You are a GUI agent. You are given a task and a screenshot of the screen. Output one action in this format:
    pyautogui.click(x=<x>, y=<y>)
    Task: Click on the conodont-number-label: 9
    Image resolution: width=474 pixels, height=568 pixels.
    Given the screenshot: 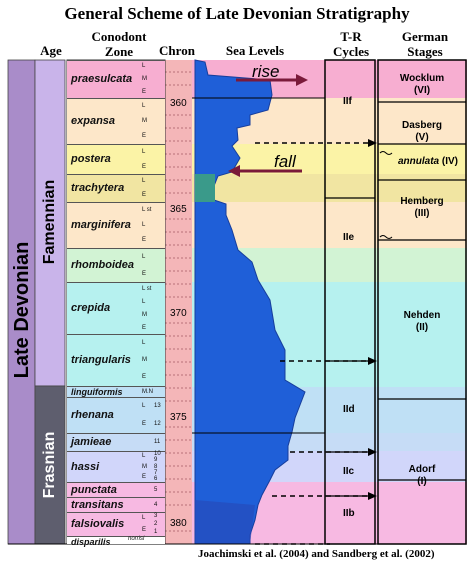 What is the action you would take?
    pyautogui.click(x=156, y=460)
    